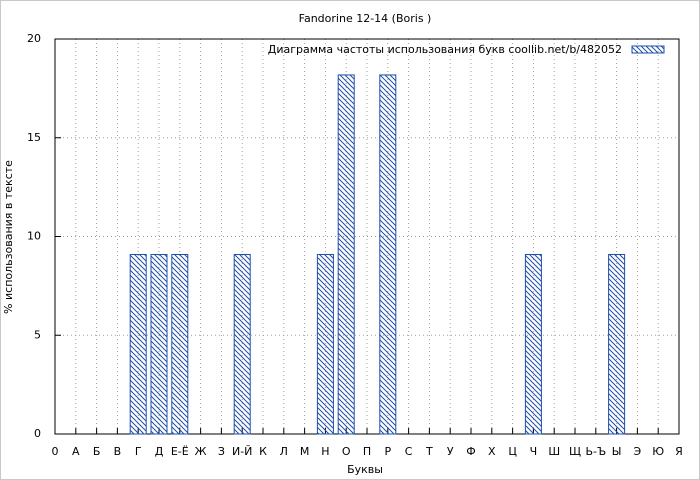  Describe the element at coordinates (346, 451) in the screenshot. I see `x-tick-label: О` at that location.